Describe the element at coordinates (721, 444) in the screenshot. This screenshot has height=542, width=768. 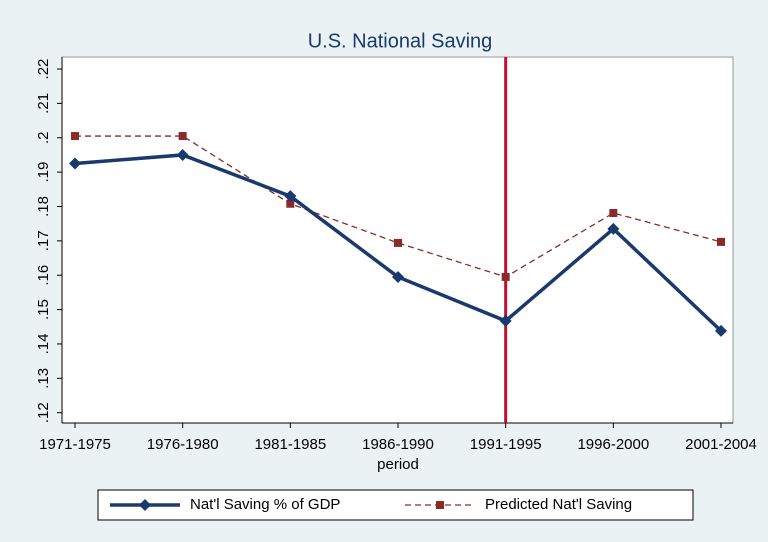
I see `x-tick-label: 2001-2004` at that location.